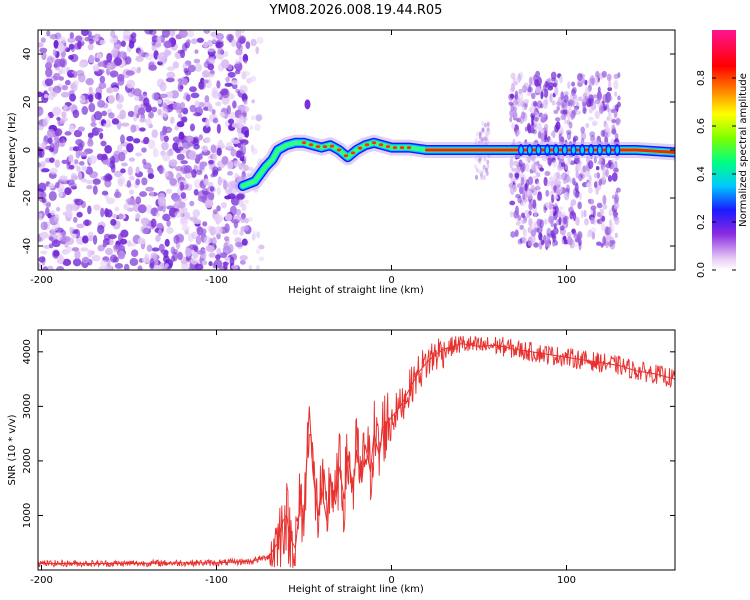  Describe the element at coordinates (599, 150) in the screenshot. I see `ridge-bead-core` at that location.